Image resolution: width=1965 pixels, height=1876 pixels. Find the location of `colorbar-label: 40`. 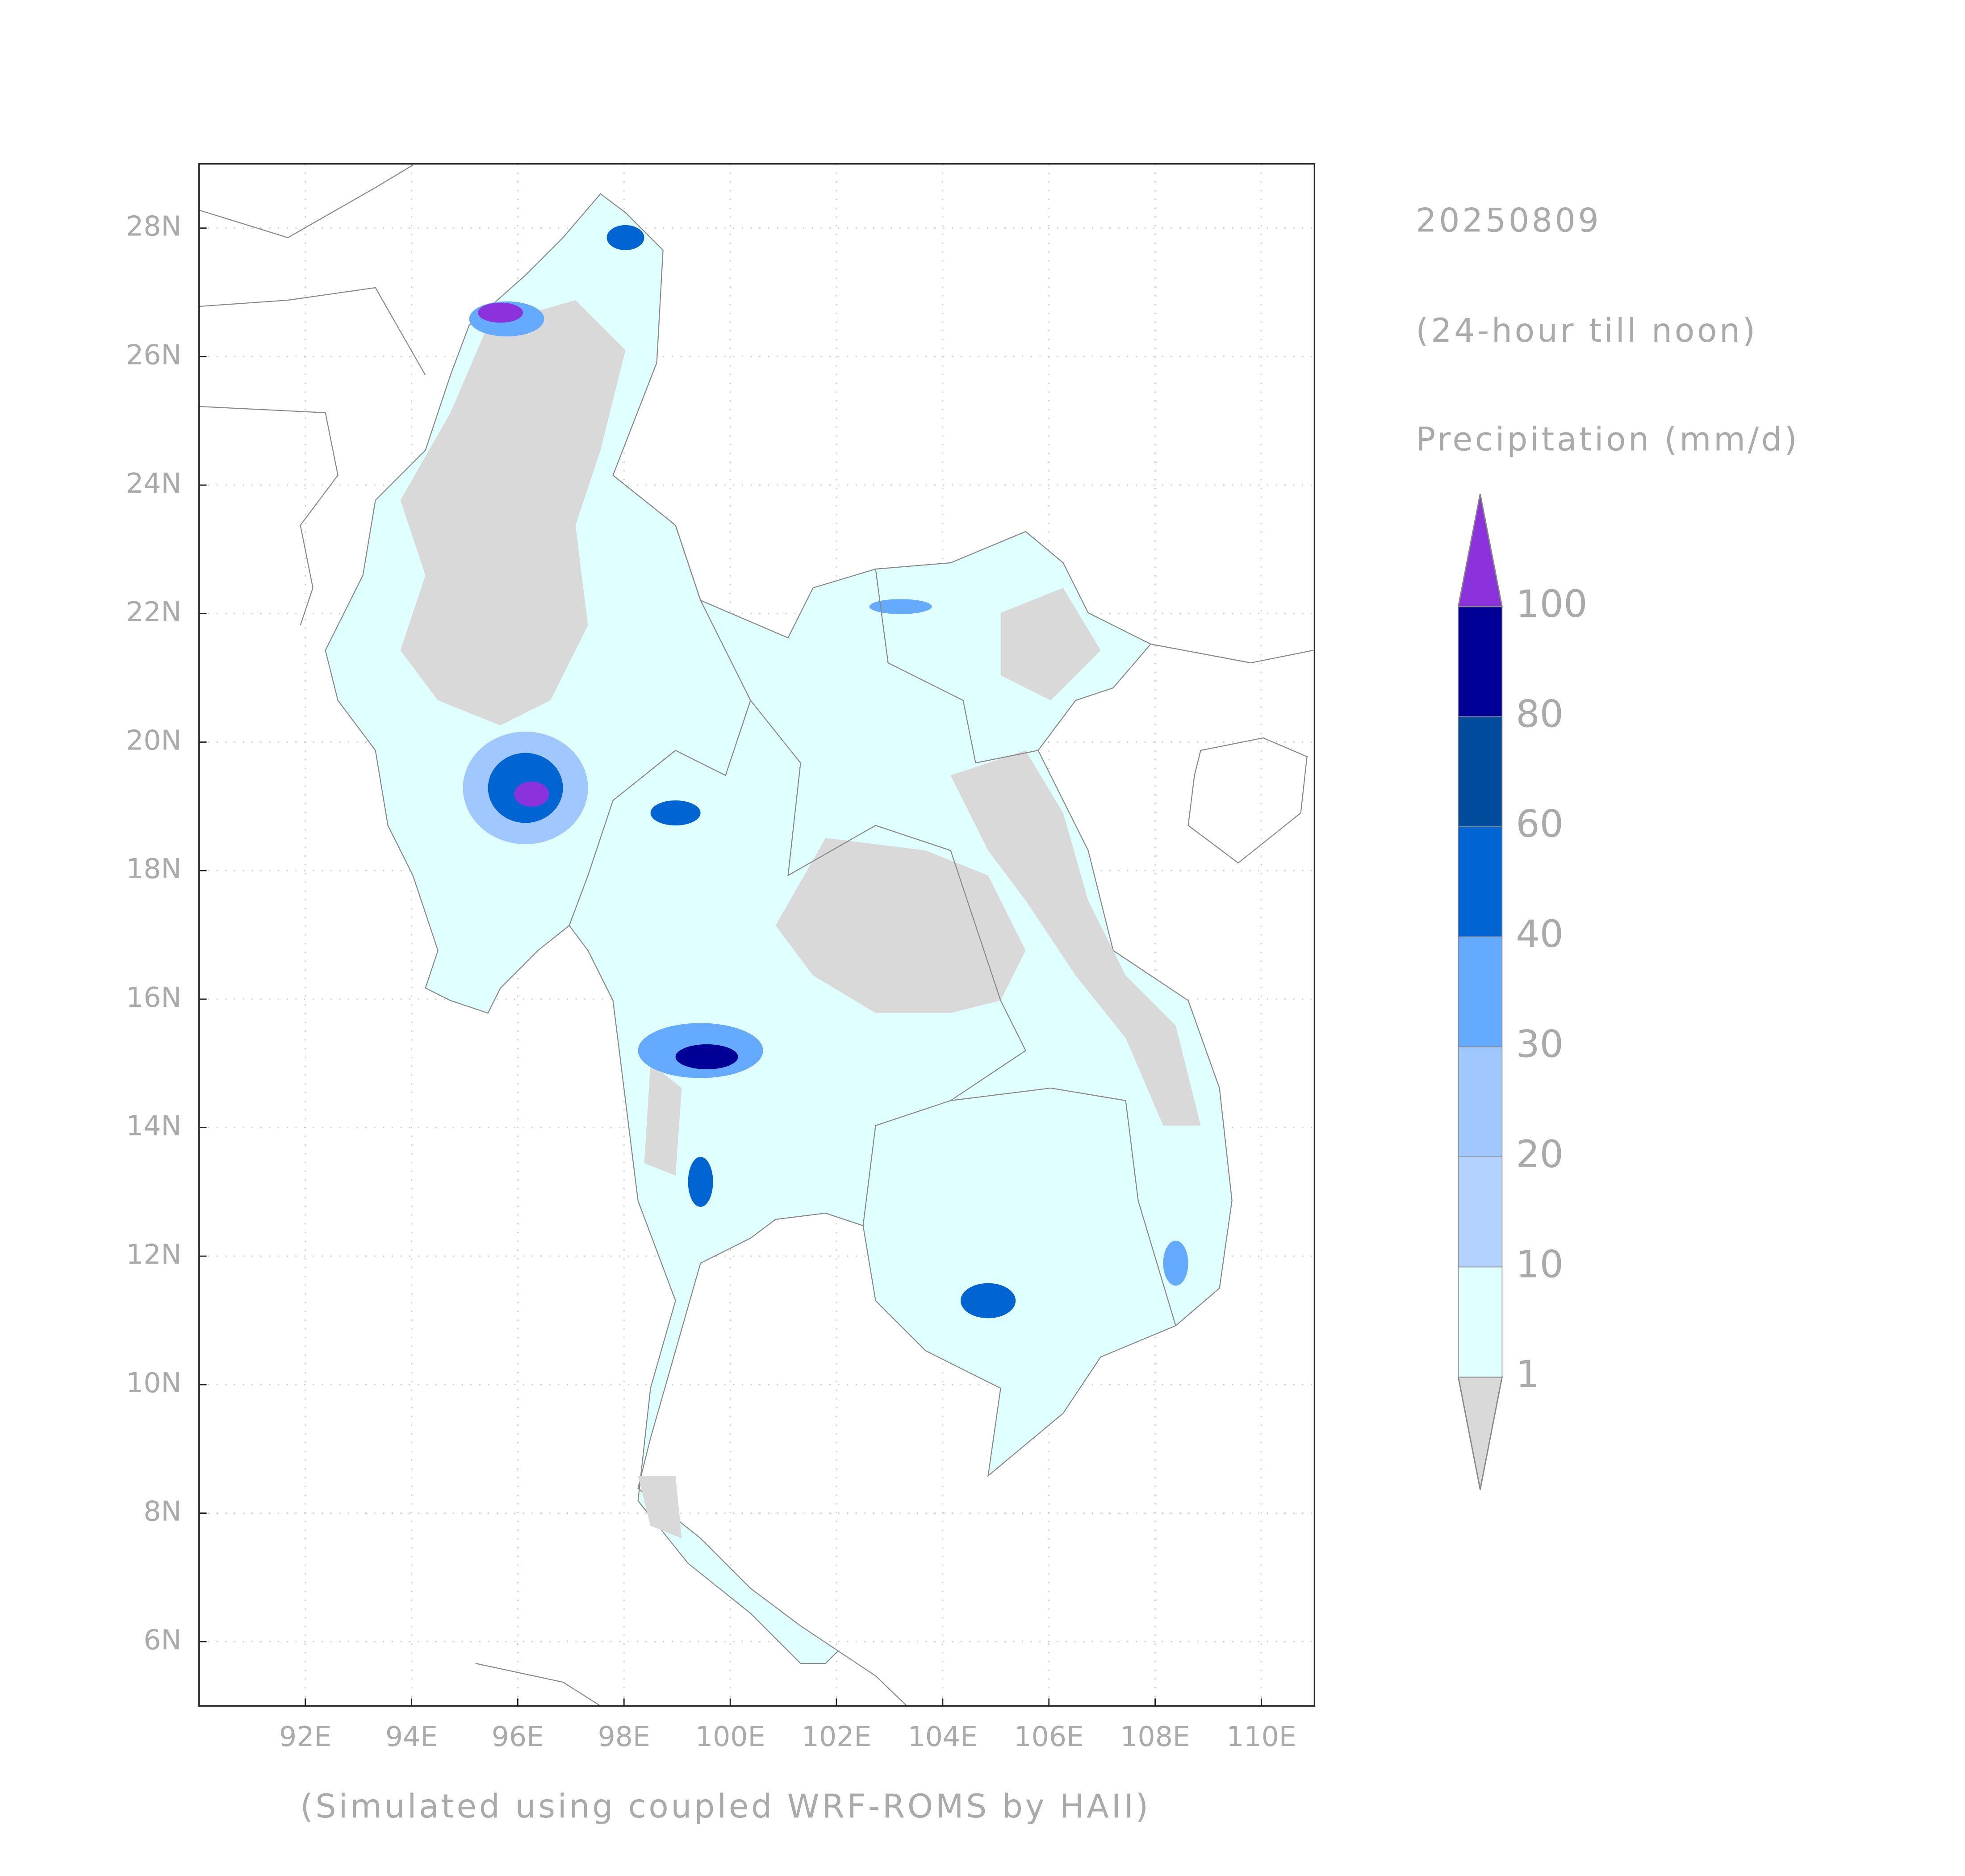

colorbar-label: 40 is located at coordinates (1540, 934).